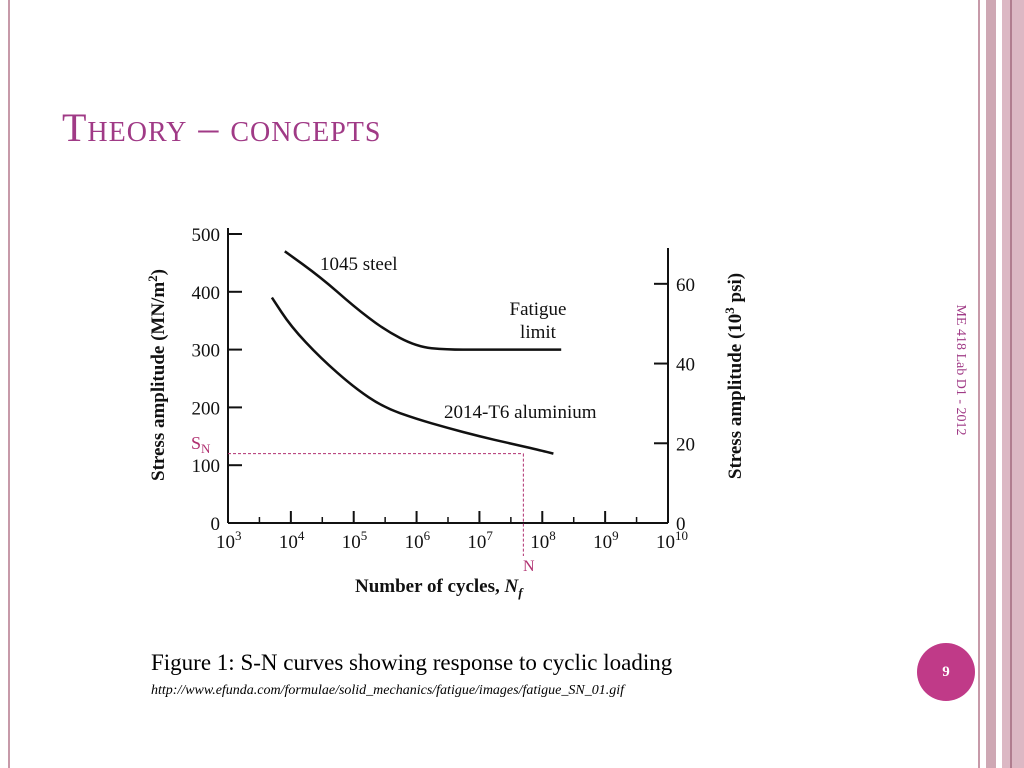 This screenshot has height=768, width=1024. Describe the element at coordinates (685, 444) in the screenshot. I see `y2-tick-label: 20` at that location.